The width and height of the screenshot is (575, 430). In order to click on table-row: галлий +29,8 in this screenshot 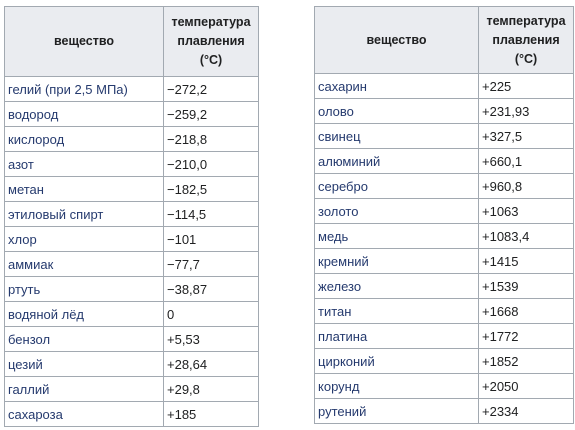, I will do `click(131, 389)`.